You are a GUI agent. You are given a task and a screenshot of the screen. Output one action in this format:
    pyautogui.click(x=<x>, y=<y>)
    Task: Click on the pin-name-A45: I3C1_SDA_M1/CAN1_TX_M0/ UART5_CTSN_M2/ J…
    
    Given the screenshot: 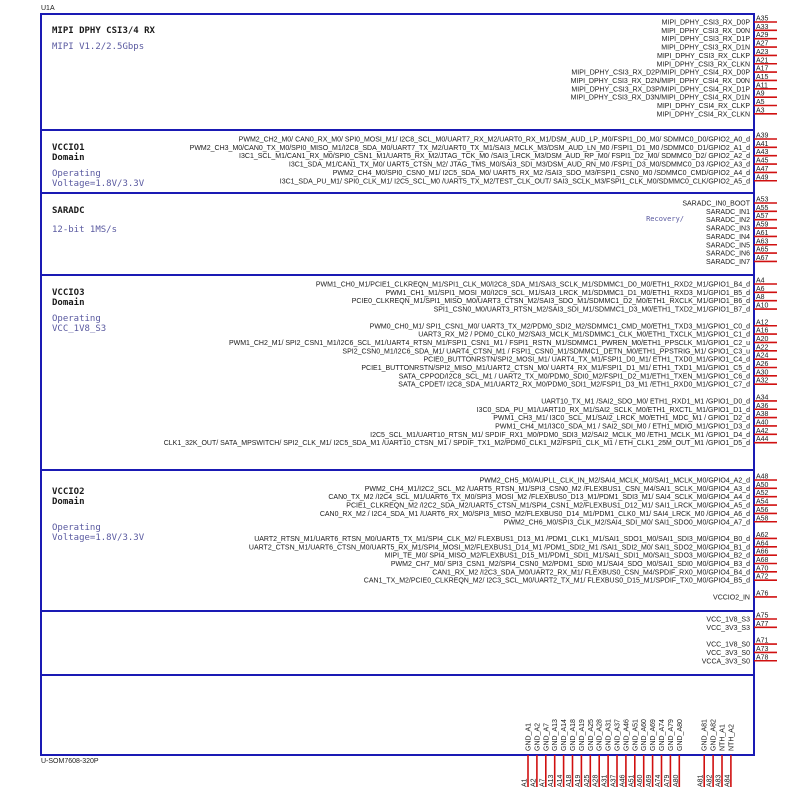 What is the action you would take?
    pyautogui.click(x=519, y=165)
    